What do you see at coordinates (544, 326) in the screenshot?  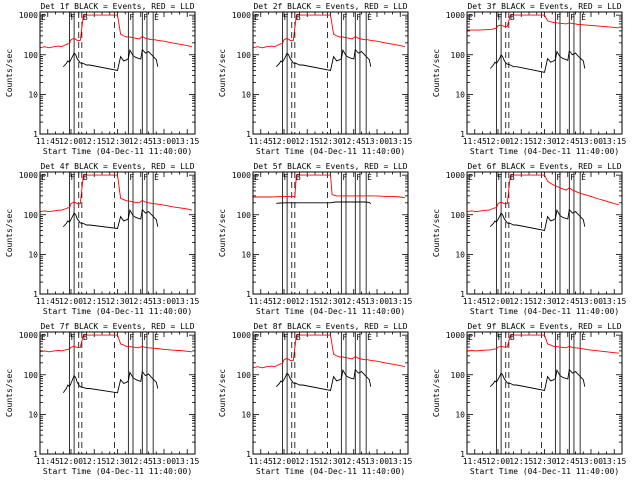 I see `panel-title: Det 9f BLACK = Events, RED = LLD` at bounding box center [544, 326].